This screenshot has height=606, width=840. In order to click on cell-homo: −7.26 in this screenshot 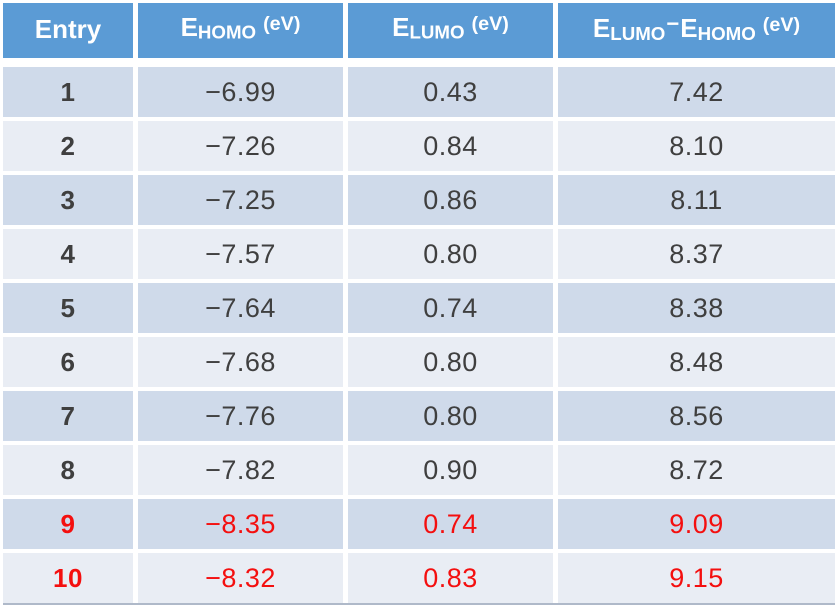, I will do `click(240, 146)`.